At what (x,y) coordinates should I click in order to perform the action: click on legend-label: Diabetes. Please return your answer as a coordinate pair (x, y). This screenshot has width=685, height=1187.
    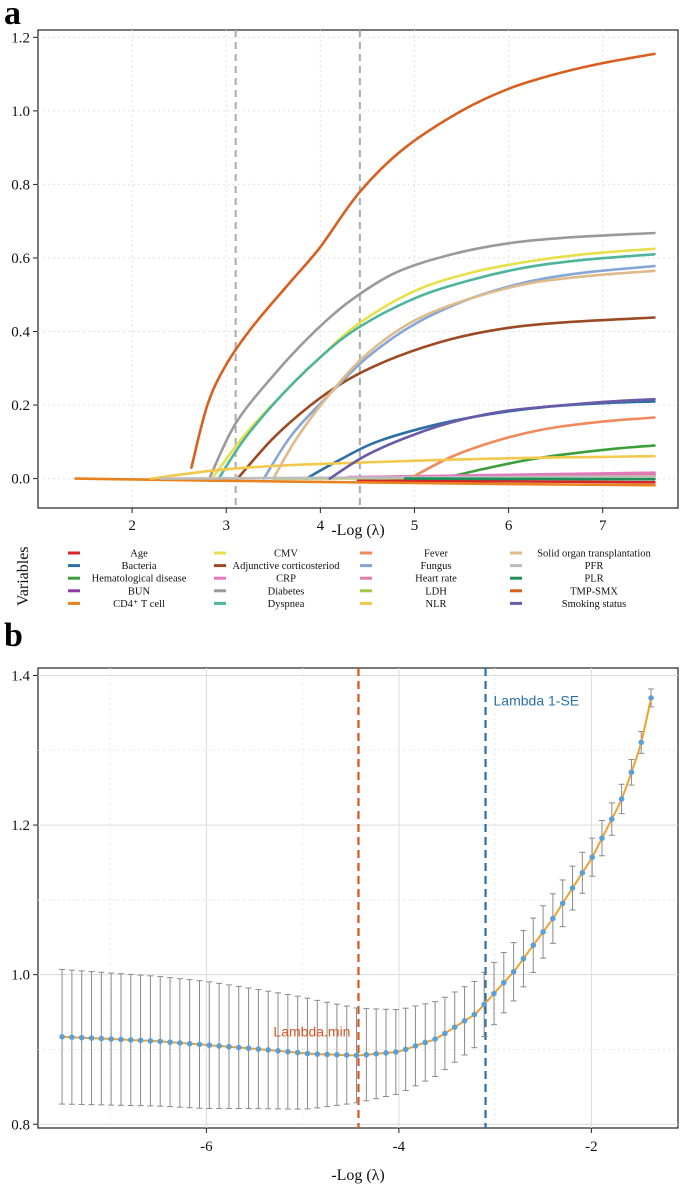
    Looking at the image, I should click on (286, 591).